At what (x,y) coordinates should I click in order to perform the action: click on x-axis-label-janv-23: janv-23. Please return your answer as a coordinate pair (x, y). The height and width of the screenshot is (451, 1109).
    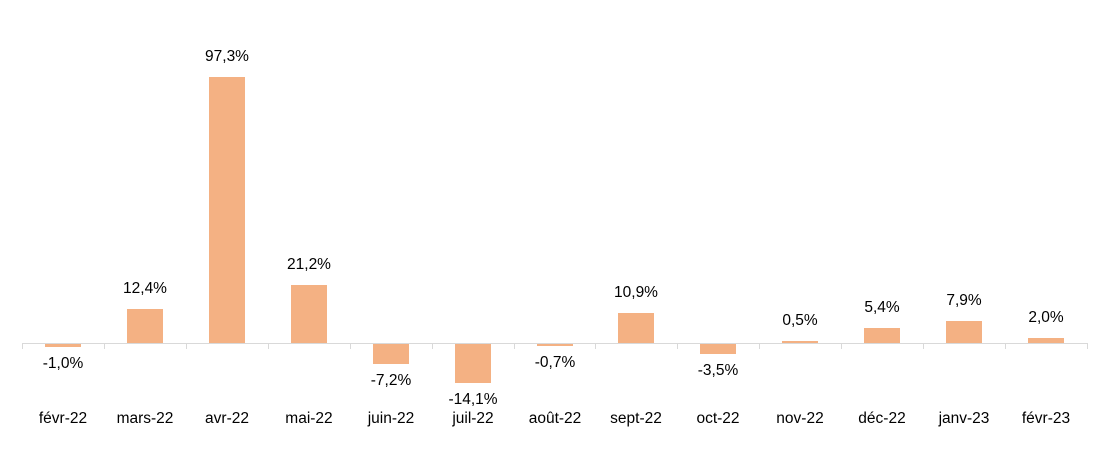
    Looking at the image, I should click on (964, 418).